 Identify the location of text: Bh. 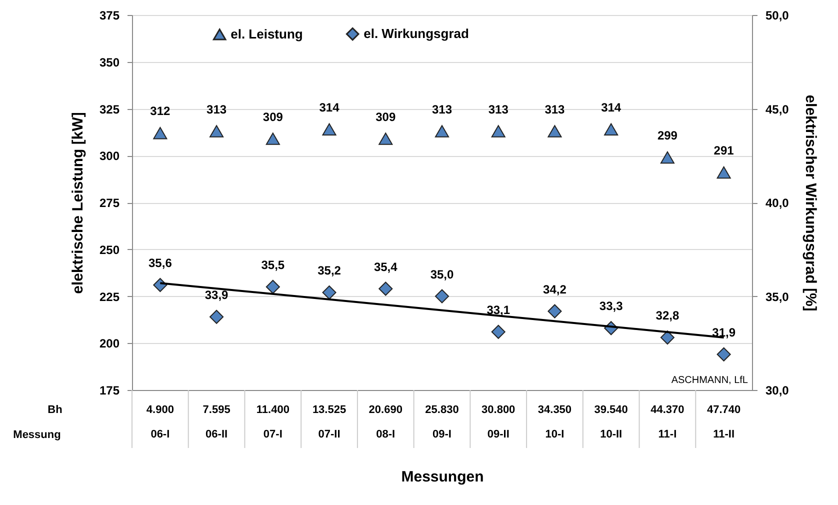
(55, 410).